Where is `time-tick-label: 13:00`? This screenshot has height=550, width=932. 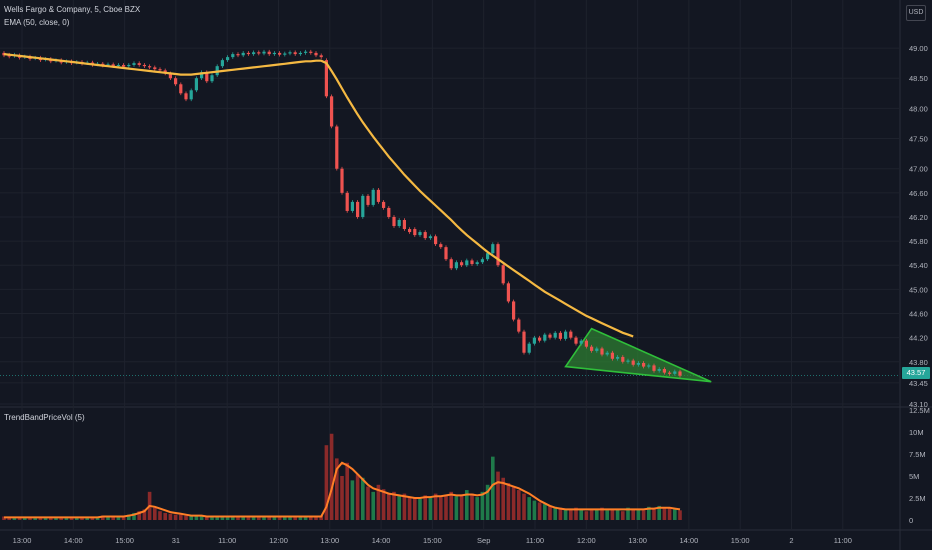
time-tick-label: 13:00 is located at coordinates (329, 540).